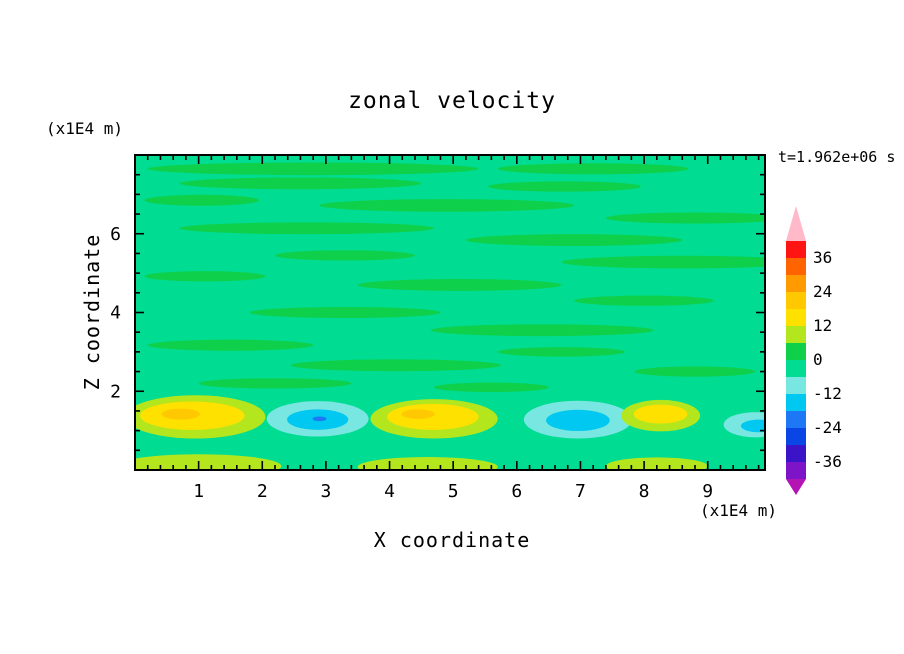  I want to click on time-annotation: t=1.962e+06 s, so click(837, 157).